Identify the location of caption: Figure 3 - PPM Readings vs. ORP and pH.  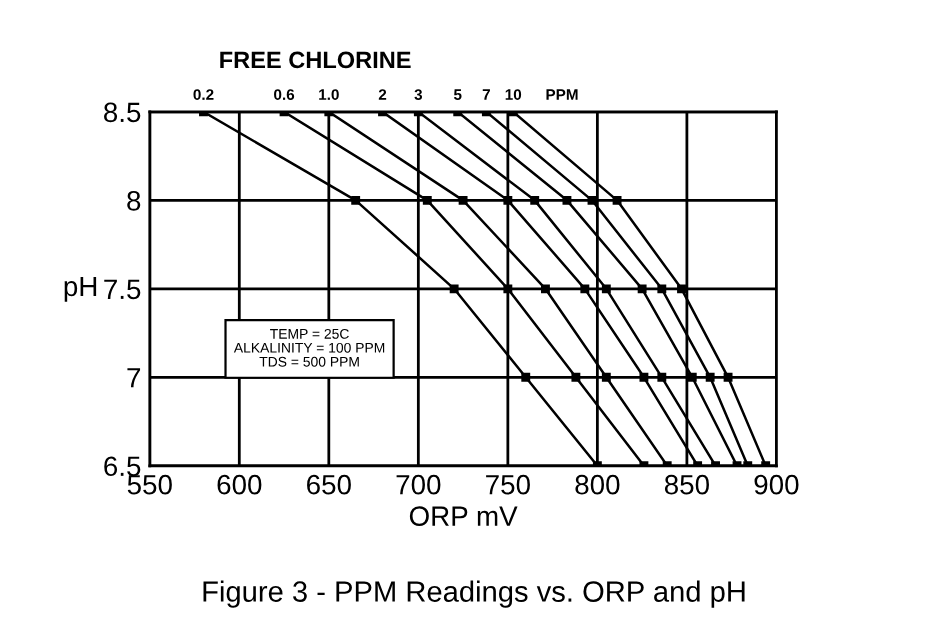
(474, 594).